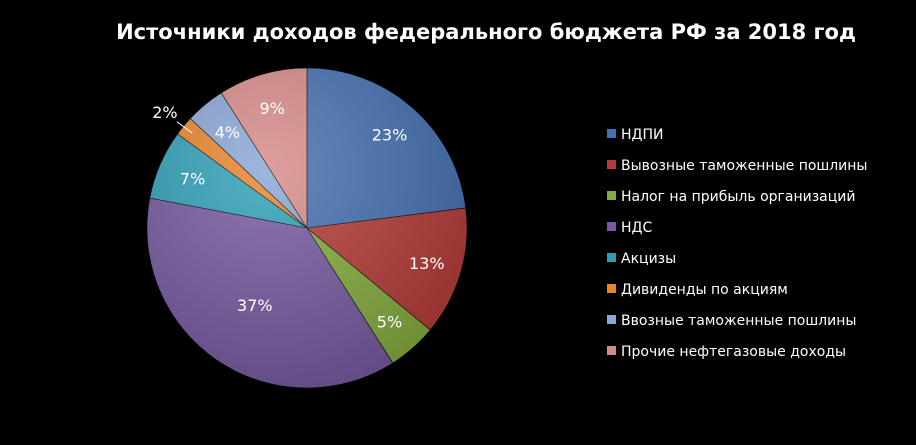 This screenshot has height=445, width=916. Describe the element at coordinates (738, 321) in the screenshot. I see `legend-label-7: Ввозные таможенные пошлины` at that location.